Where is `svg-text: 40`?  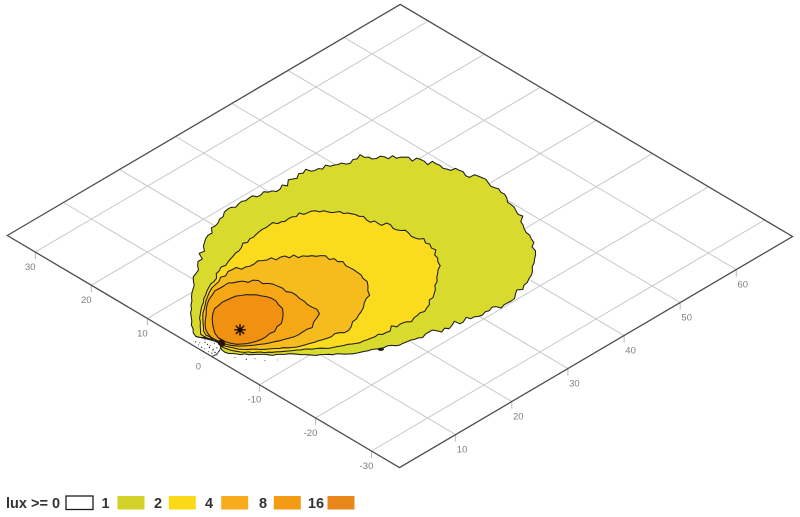 svg-text: 40 is located at coordinates (630, 351).